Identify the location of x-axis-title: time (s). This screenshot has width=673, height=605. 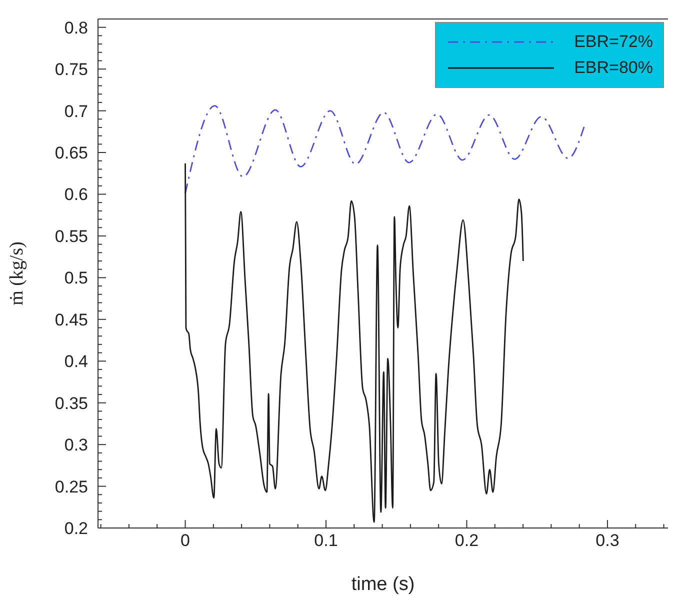
(383, 584).